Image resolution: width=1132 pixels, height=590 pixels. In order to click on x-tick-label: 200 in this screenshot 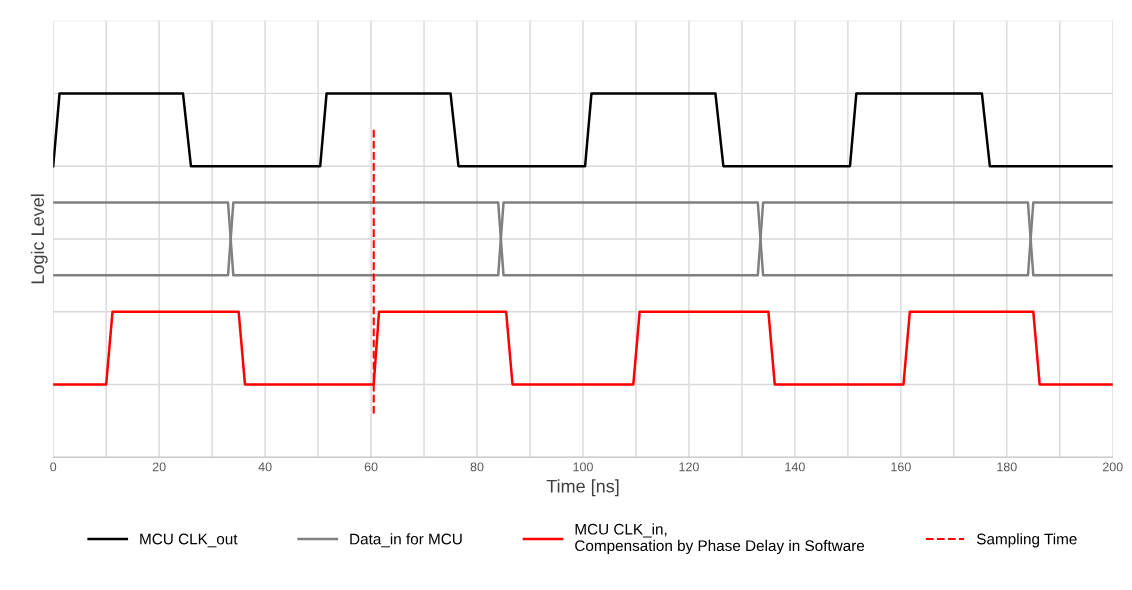, I will do `click(1112, 467)`.